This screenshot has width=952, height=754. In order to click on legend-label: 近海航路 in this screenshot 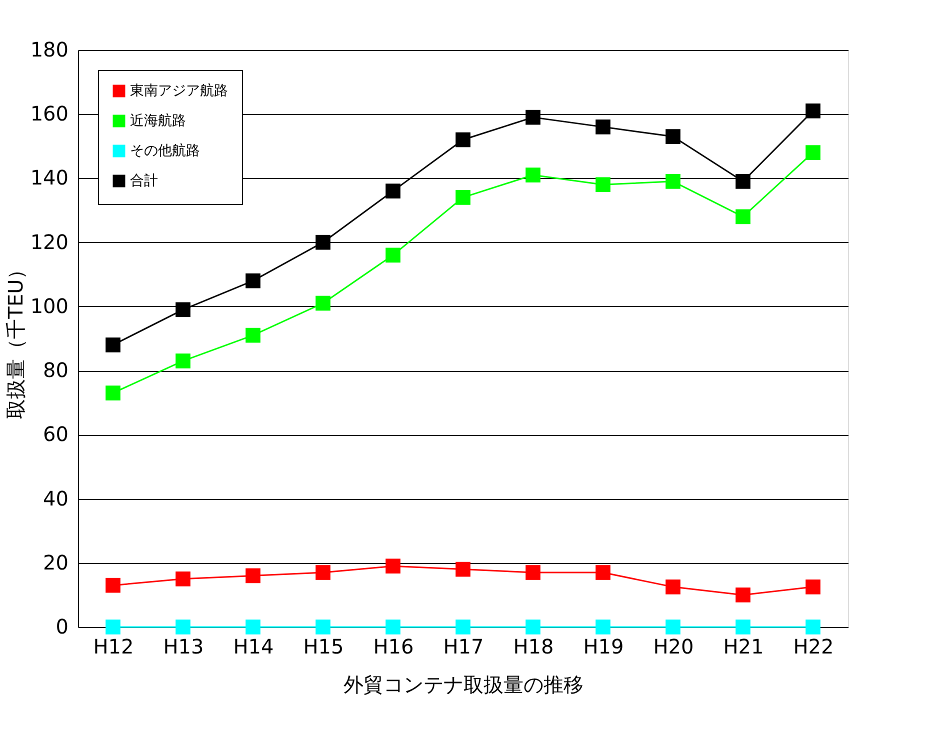, I will do `click(158, 121)`.